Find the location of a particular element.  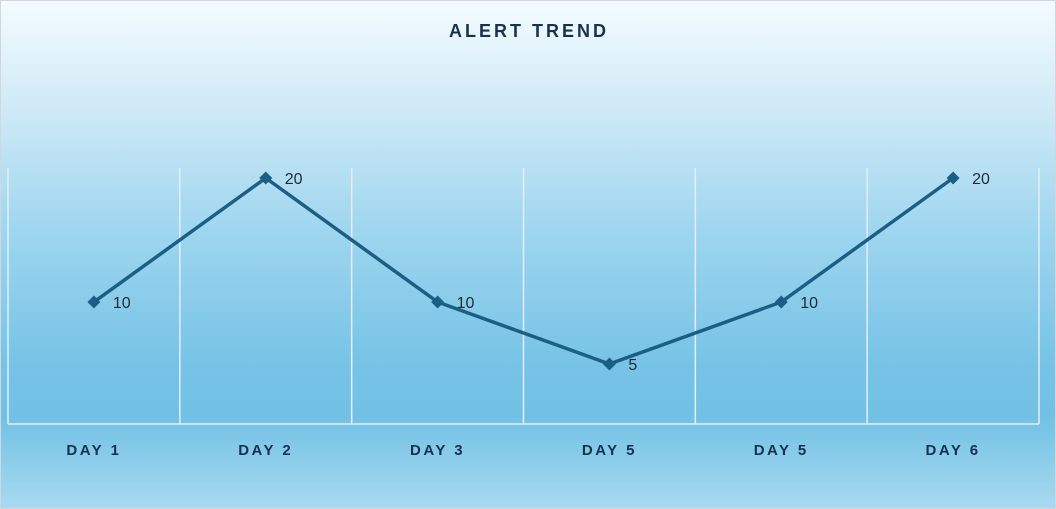

x-tick-label: DAY 2 is located at coordinates (265, 450).